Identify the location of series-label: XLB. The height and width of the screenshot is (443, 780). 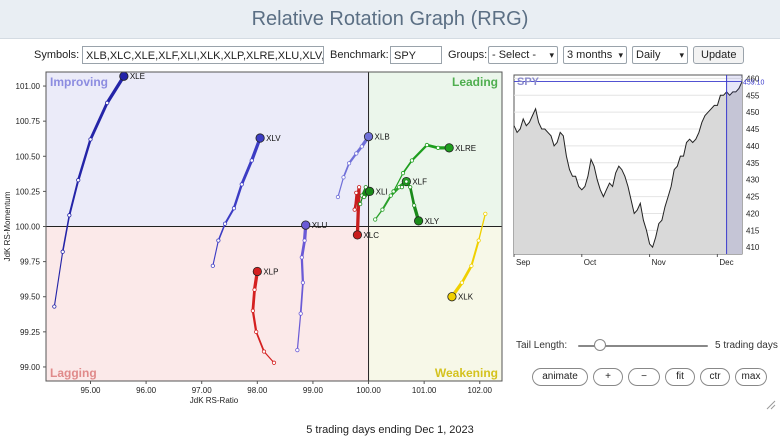
(382, 137).